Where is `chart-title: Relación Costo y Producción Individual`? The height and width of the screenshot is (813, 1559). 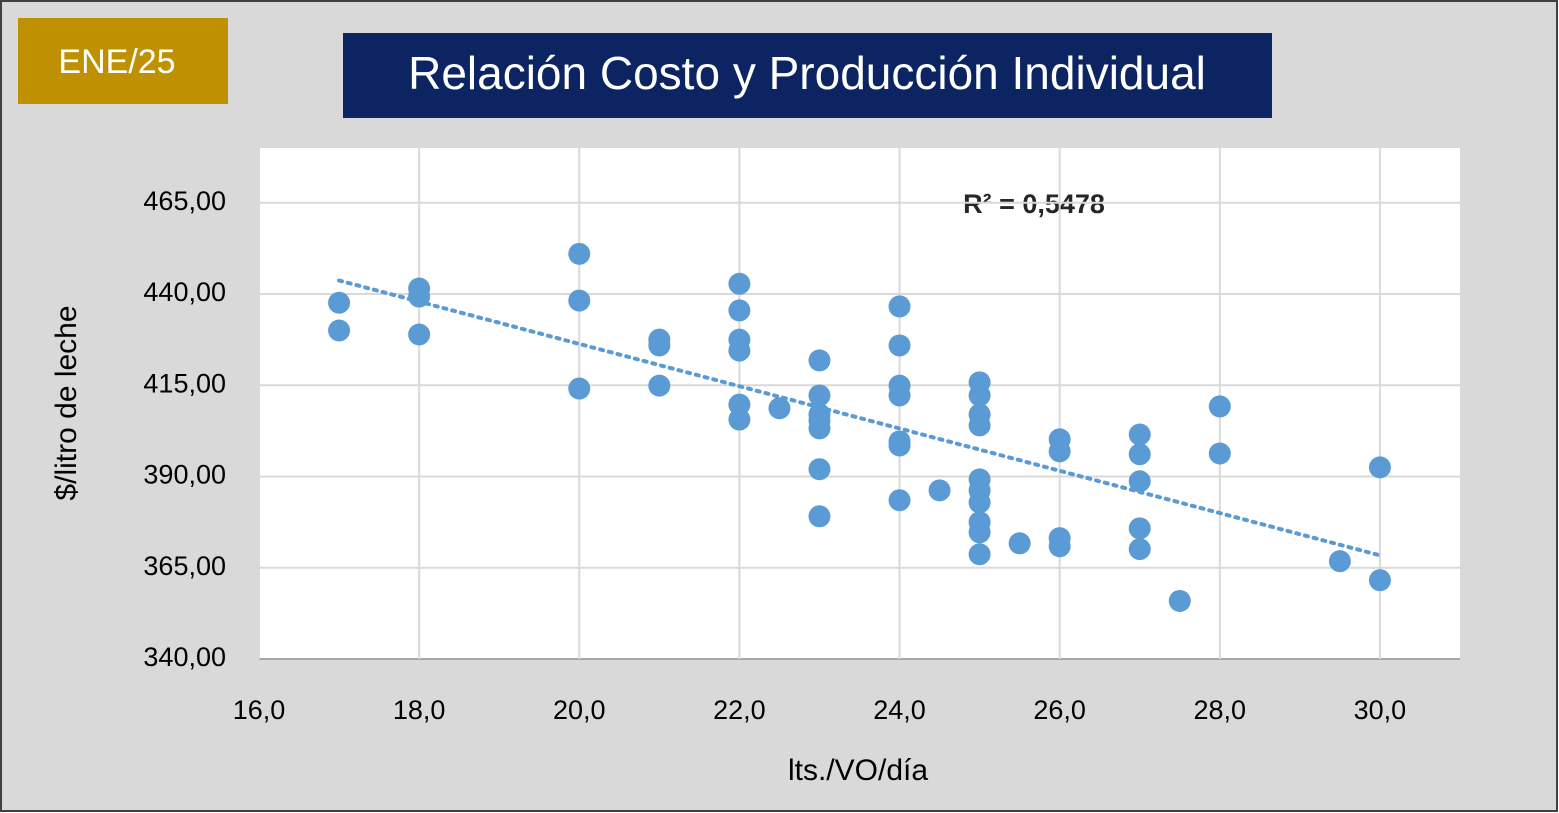
chart-title: Relación Costo y Producción Individual is located at coordinates (807, 73).